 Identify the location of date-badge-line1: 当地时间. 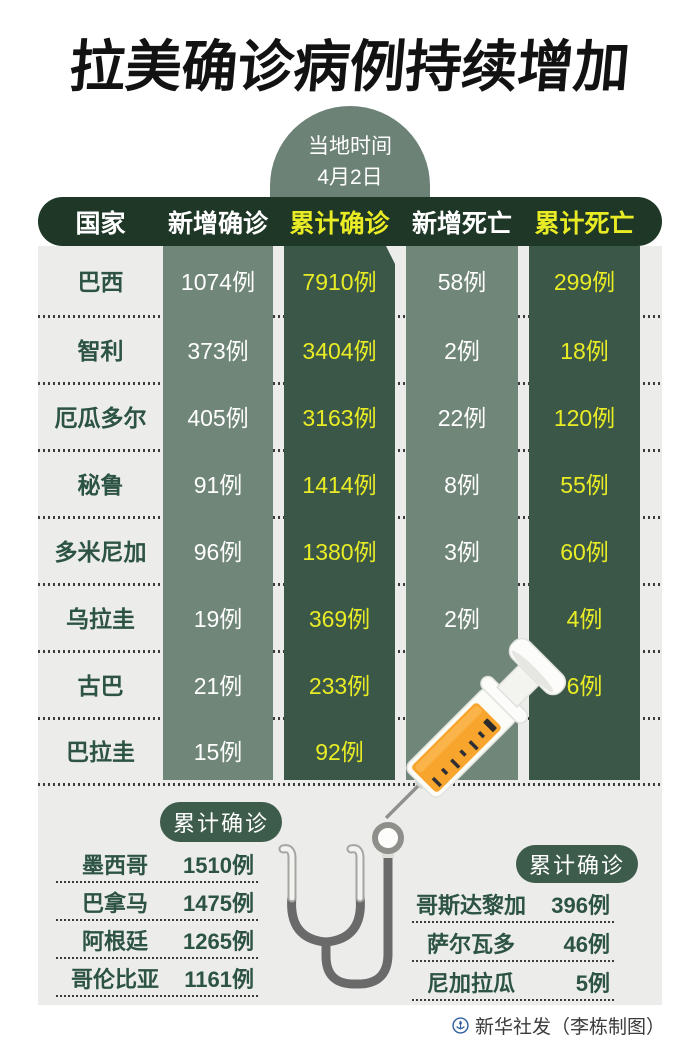
(350, 147).